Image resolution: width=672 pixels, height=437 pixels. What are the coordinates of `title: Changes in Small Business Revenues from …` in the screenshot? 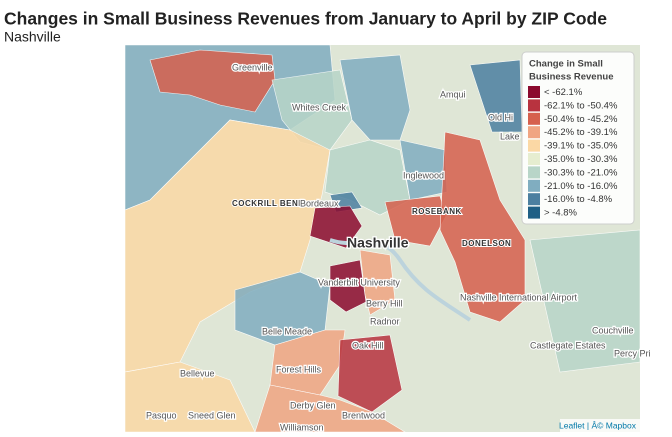 It's located at (305, 19).